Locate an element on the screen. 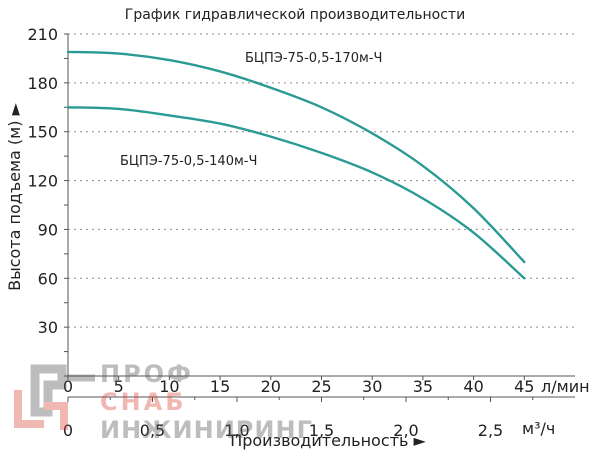 Image resolution: width=600 pixels, height=456 pixels. y-tick-label: 210 is located at coordinates (42, 34).